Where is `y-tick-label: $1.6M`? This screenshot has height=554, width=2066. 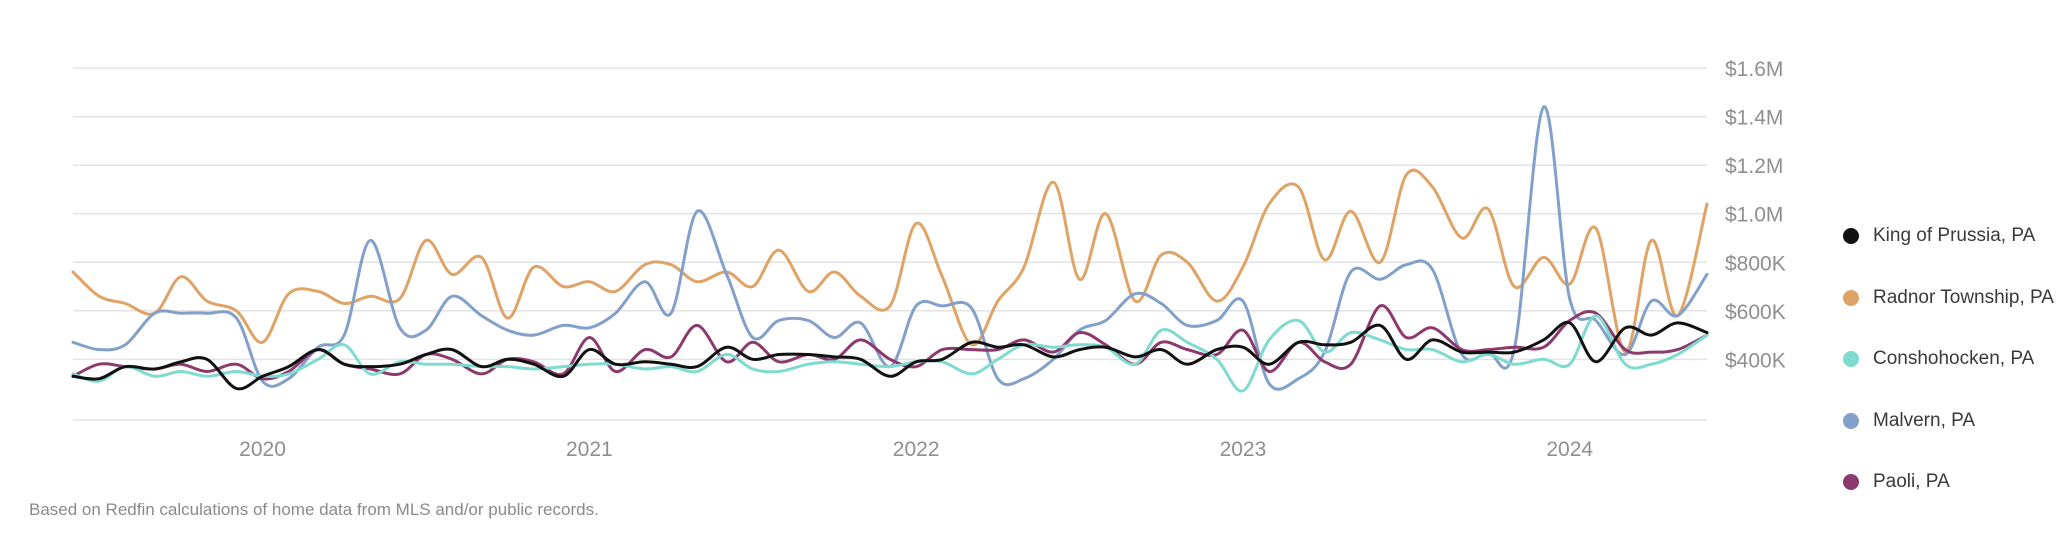
y-tick-label: $1.6M is located at coordinates (1754, 69).